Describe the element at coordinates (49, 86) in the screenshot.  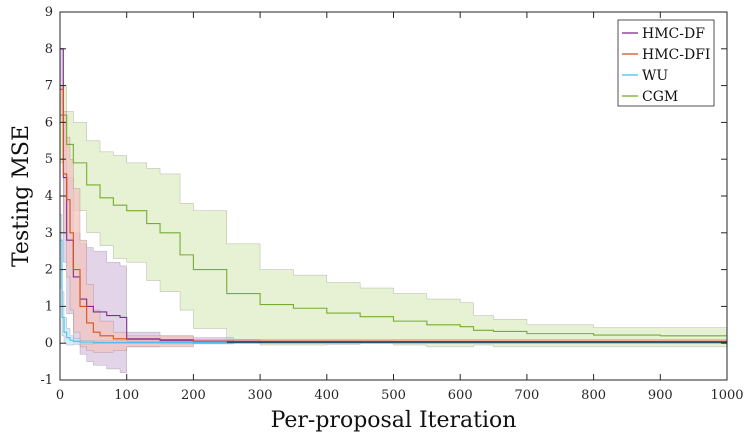
I see `y-tick-label: 7` at that location.